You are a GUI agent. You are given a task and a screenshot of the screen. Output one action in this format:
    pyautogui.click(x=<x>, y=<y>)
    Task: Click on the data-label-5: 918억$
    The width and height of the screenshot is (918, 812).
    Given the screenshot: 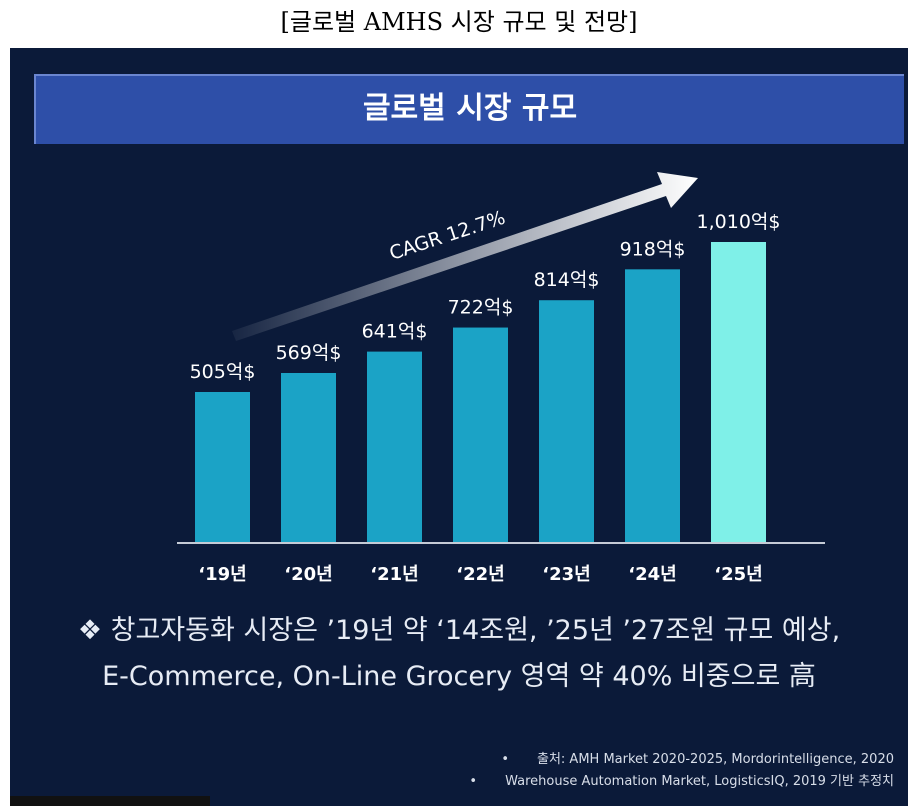 What is the action you would take?
    pyautogui.click(x=653, y=249)
    